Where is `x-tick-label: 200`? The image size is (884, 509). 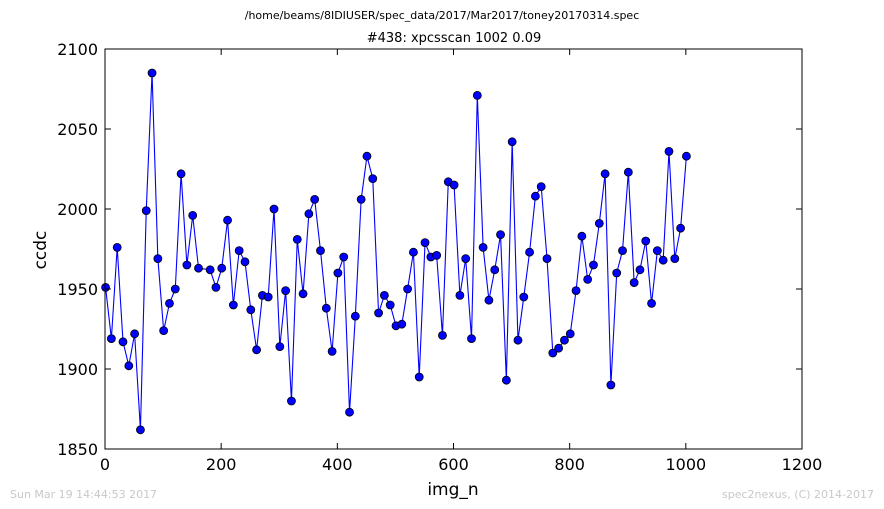 x-tick-label: 200 is located at coordinates (221, 464).